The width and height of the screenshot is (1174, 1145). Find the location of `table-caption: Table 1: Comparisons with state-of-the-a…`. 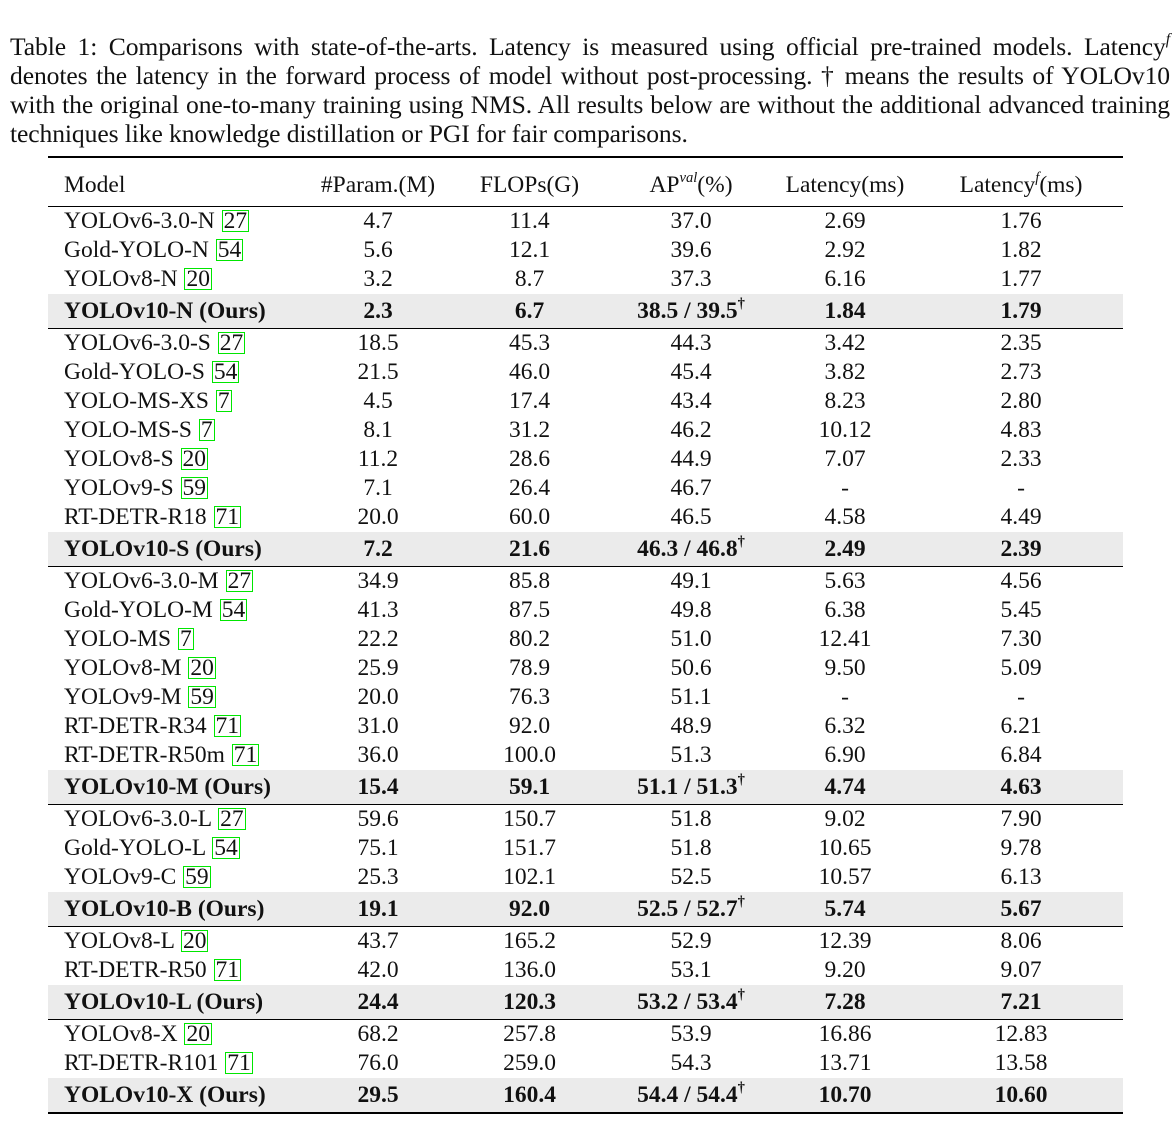

table-caption: Table 1: Comparisons with state-of-the-a… is located at coordinates (590, 89).